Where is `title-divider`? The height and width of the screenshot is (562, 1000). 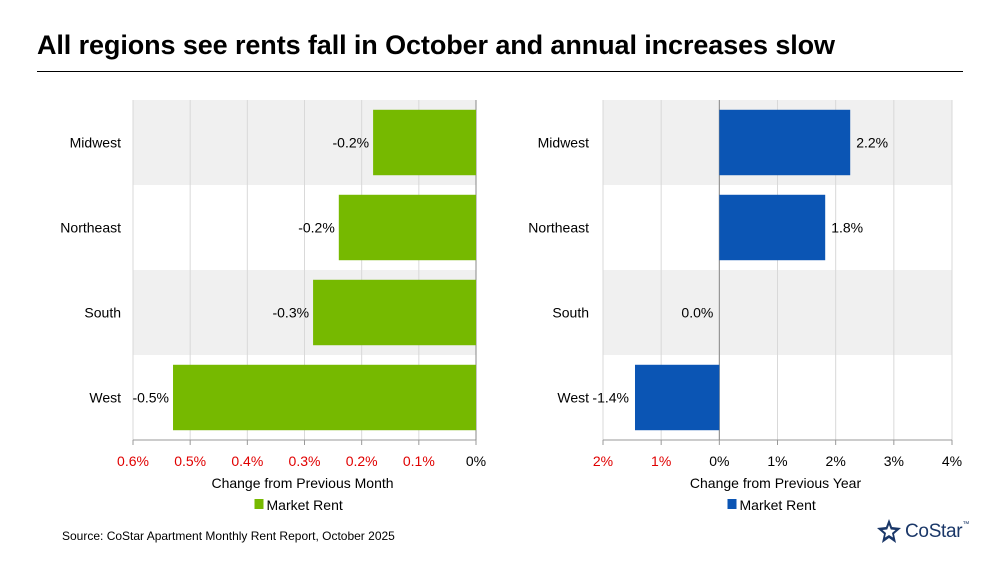 title-divider is located at coordinates (500, 71).